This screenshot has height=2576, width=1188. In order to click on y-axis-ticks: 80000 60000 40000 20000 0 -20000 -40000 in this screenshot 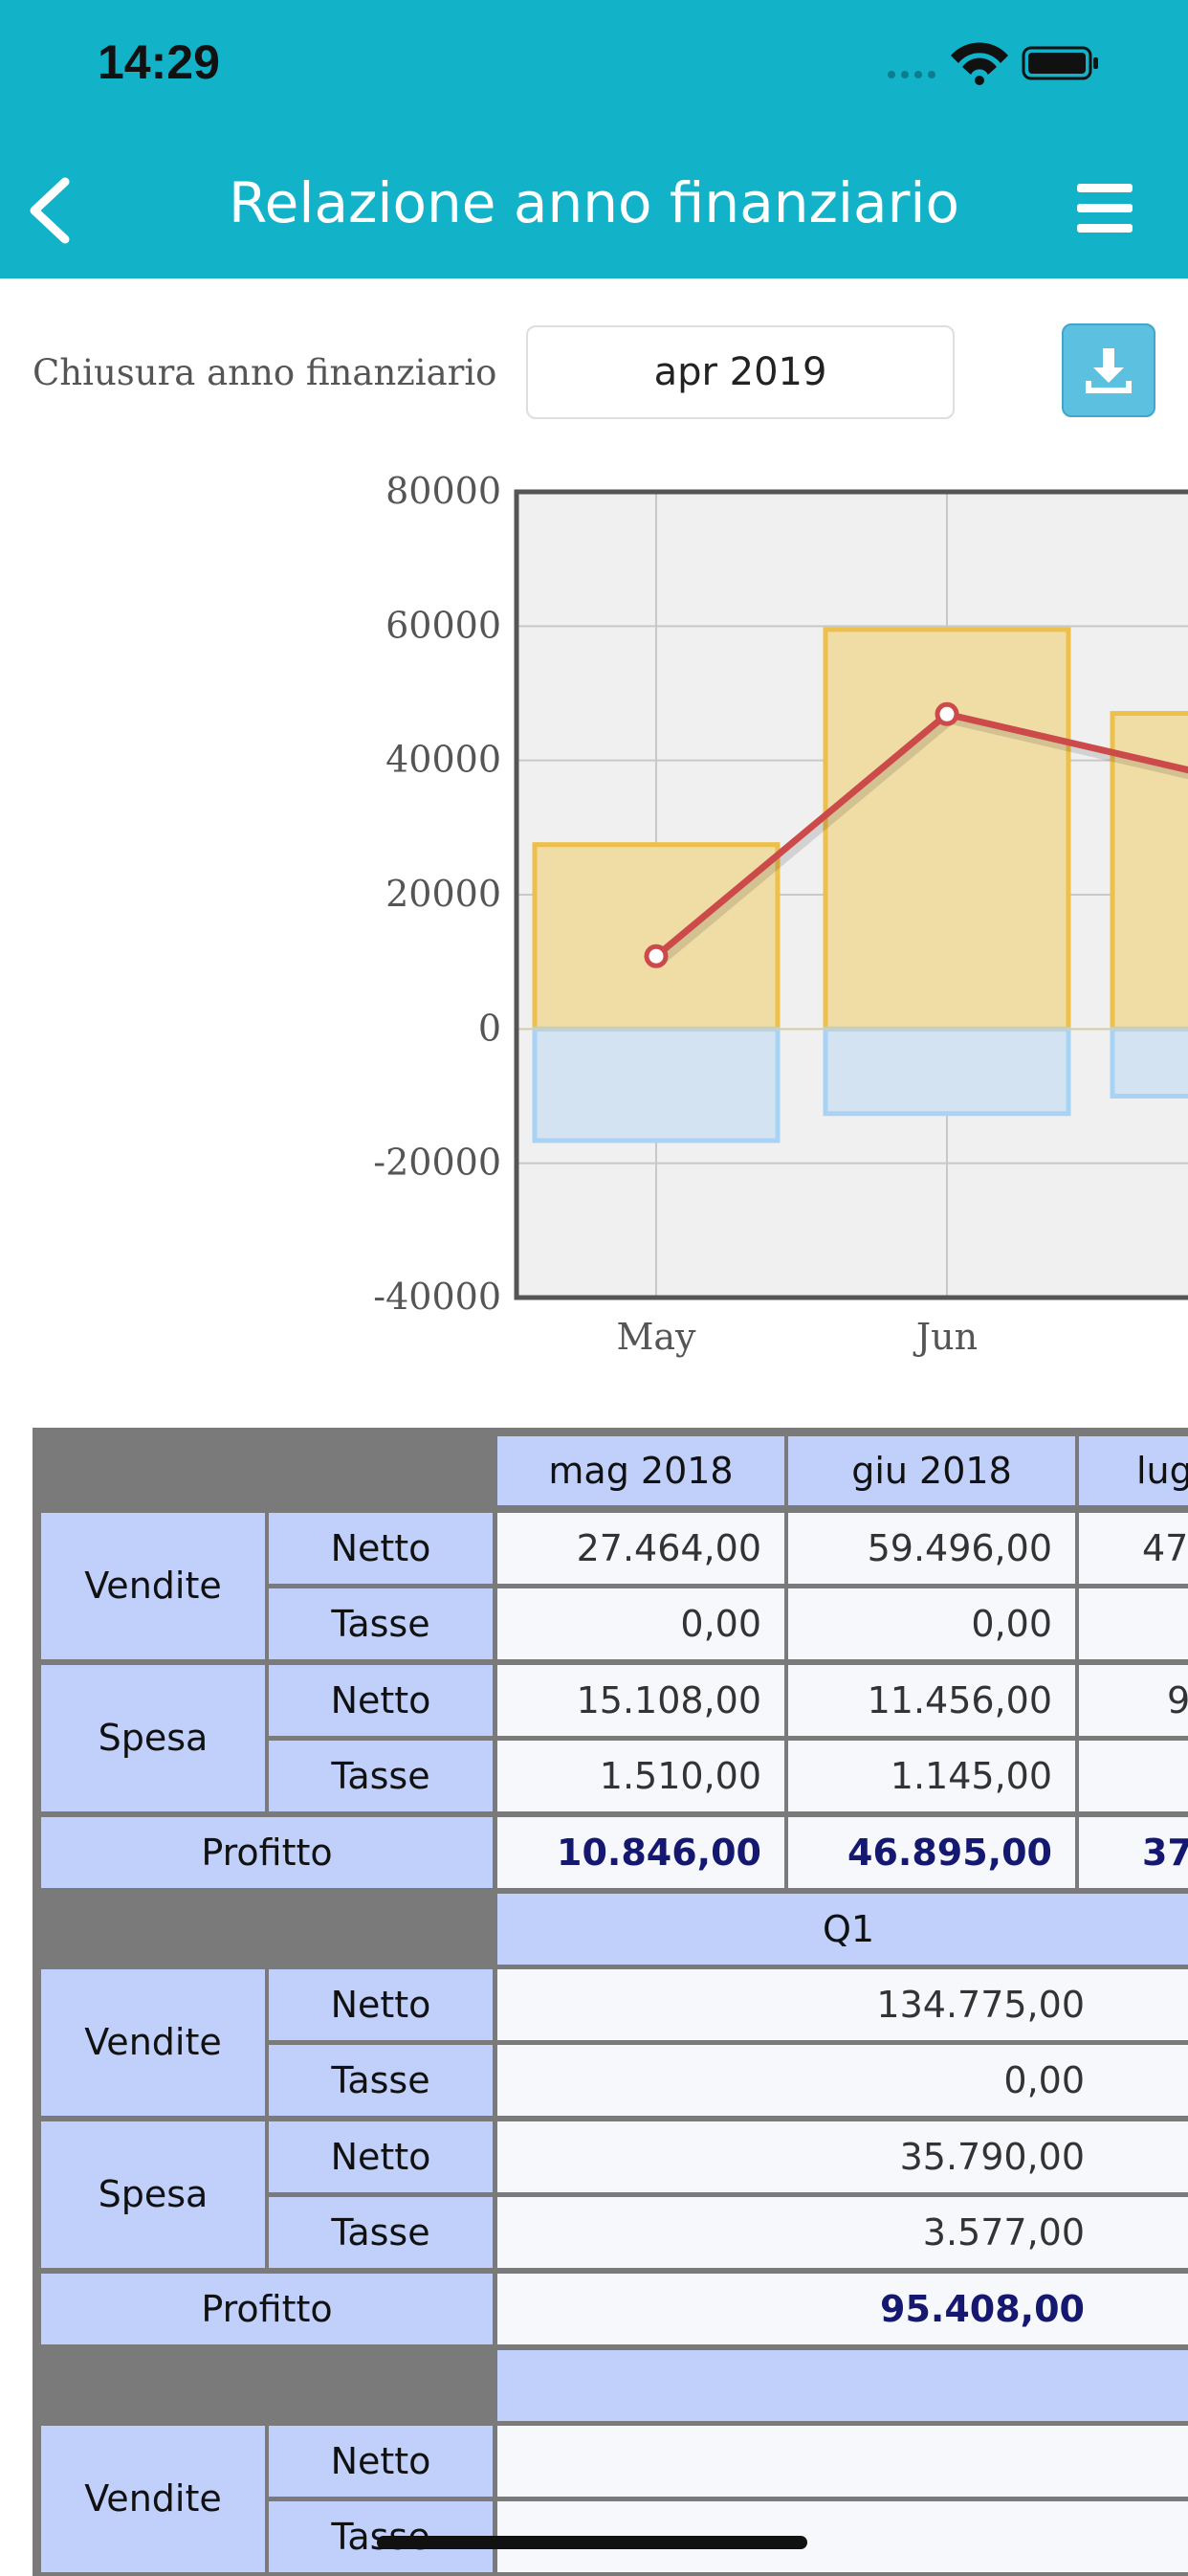, I will do `click(437, 894)`.